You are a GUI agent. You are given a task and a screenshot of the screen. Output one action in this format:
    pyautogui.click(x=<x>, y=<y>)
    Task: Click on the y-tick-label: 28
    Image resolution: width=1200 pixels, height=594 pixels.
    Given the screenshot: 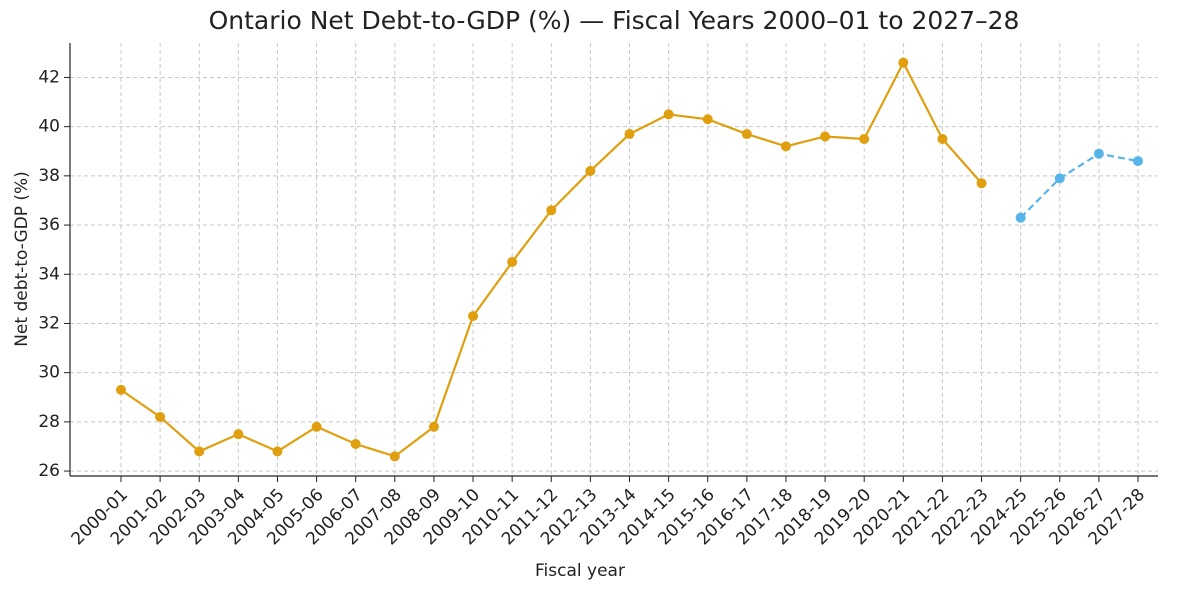 What is the action you would take?
    pyautogui.click(x=49, y=422)
    